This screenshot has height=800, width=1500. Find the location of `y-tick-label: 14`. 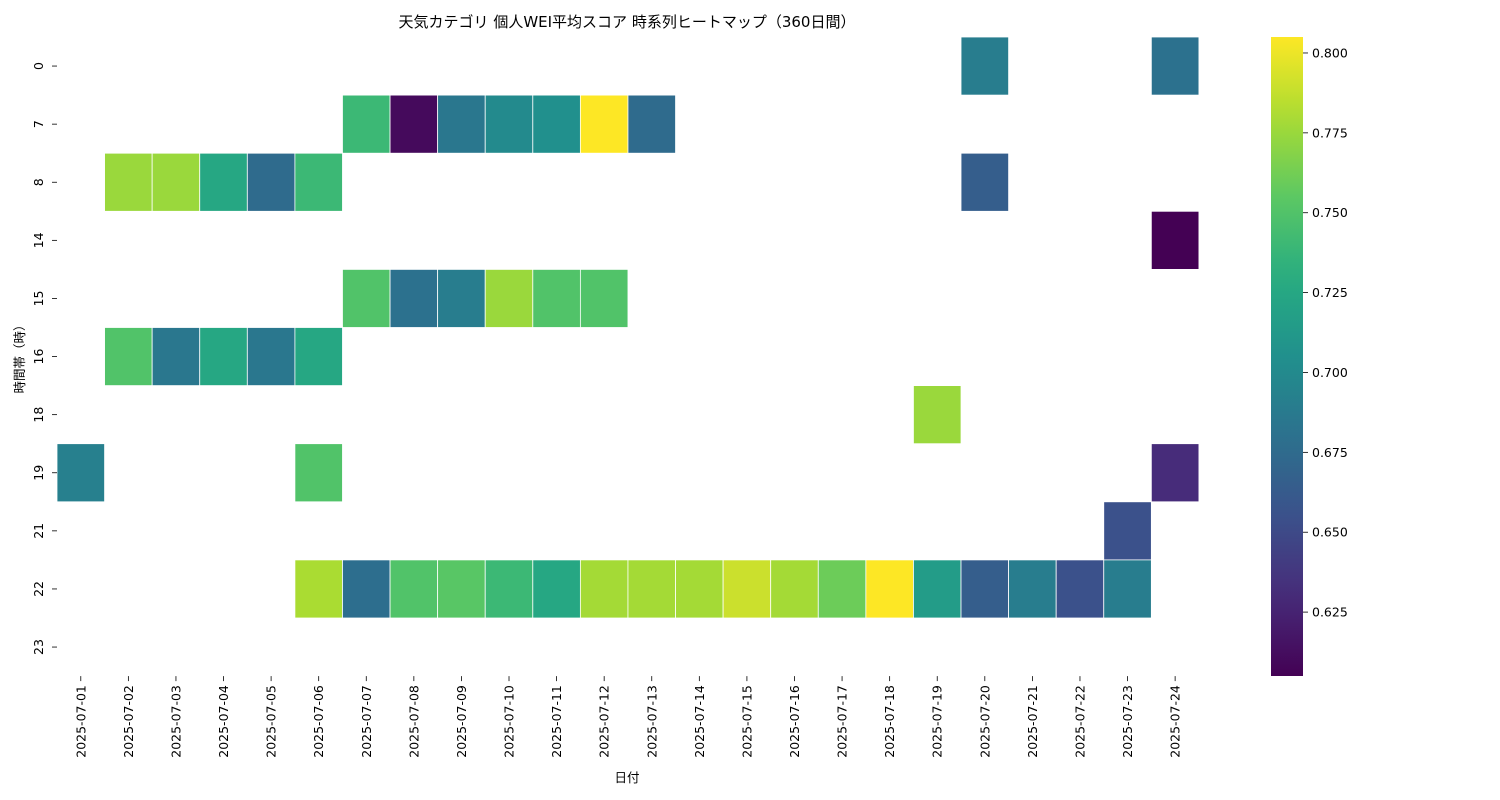

y-tick-label: 14 is located at coordinates (38, 240).